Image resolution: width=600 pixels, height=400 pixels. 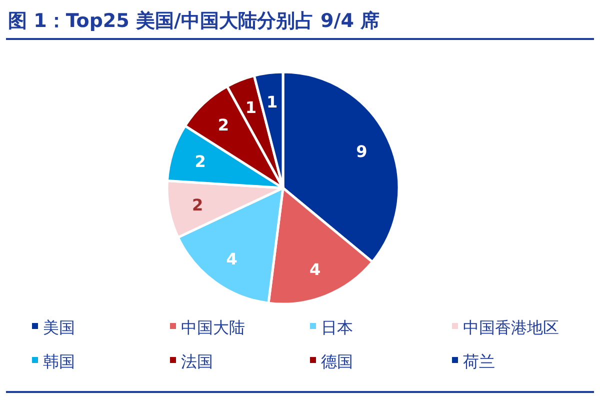 I want to click on chart-title: 图 1：Top25 美国/中国大陆分别占 9/4 席, so click(x=194, y=21).